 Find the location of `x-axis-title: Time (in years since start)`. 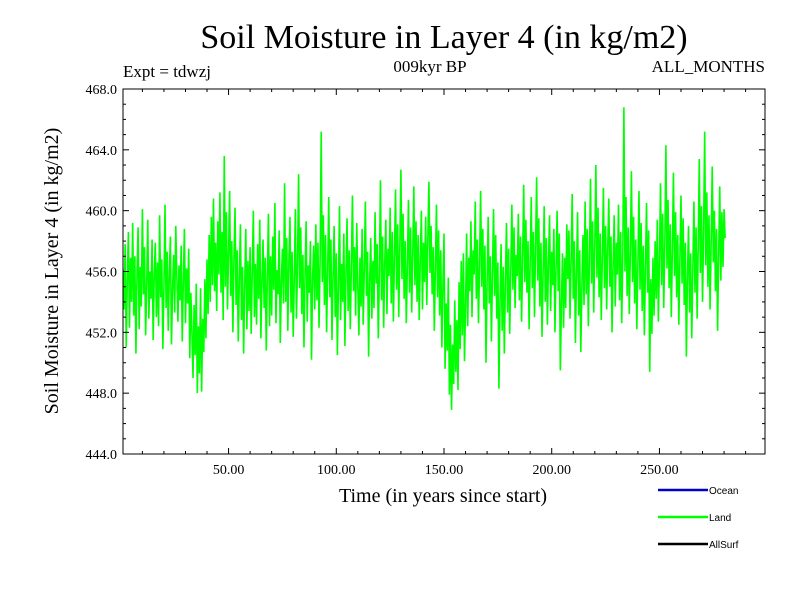

x-axis-title: Time (in years since start) is located at coordinates (443, 496).